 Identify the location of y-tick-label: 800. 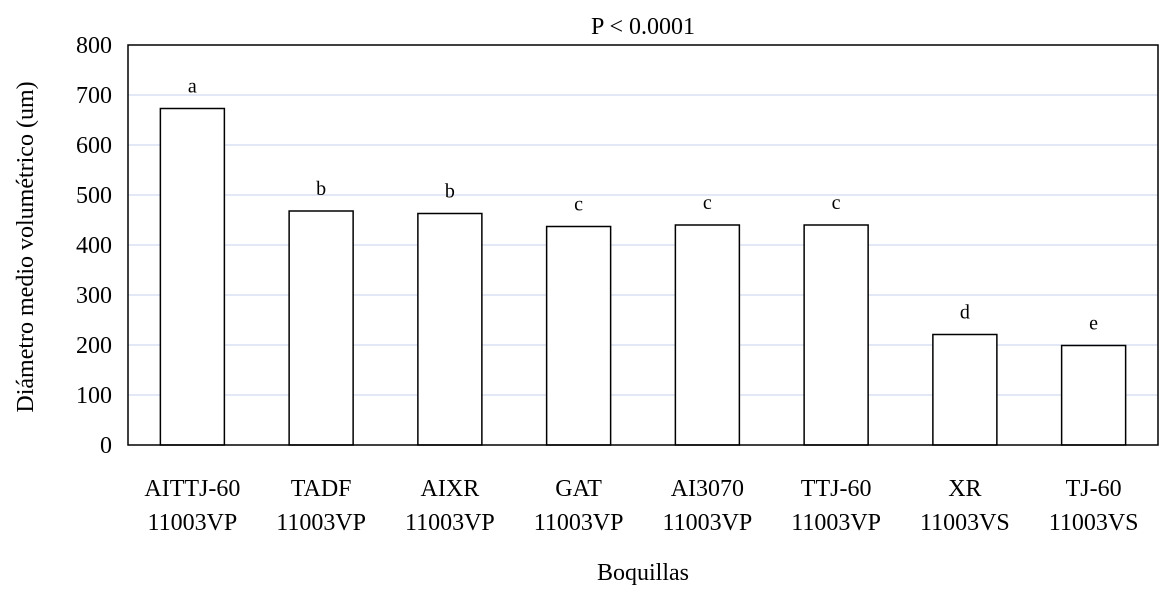
(94, 46).